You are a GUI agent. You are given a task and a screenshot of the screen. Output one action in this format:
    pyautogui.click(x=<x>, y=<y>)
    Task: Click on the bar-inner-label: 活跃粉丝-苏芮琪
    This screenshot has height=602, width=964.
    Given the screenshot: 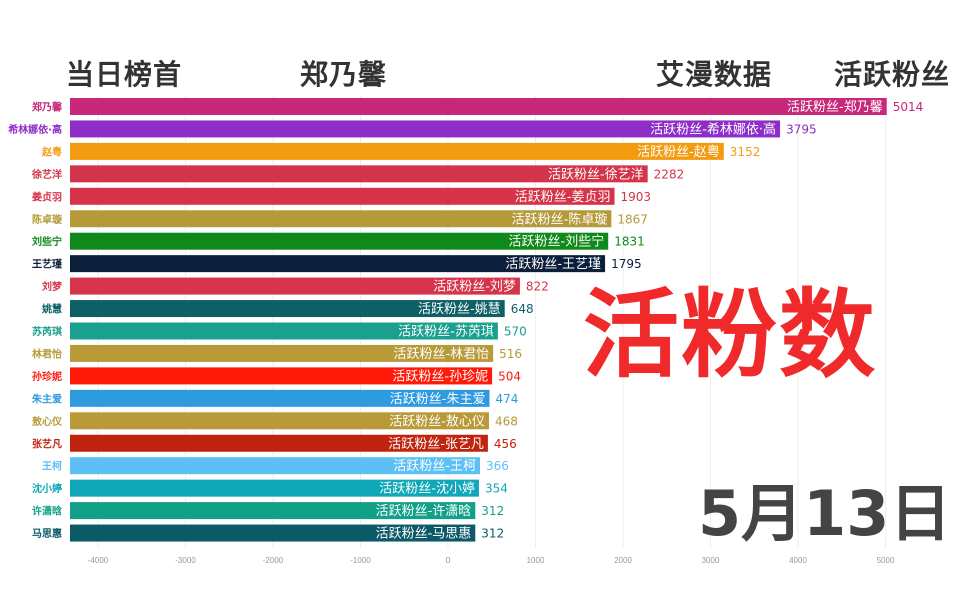 What is the action you would take?
    pyautogui.click(x=446, y=332)
    